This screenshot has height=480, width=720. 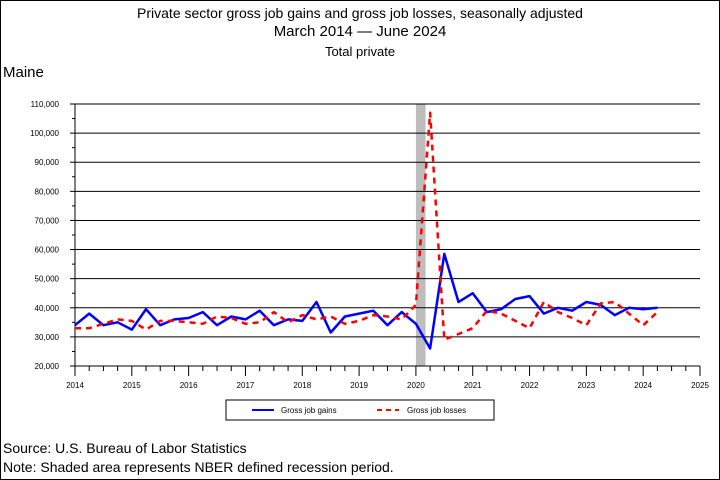 What do you see at coordinates (360, 51) in the screenshot?
I see `series-scope: Total private` at bounding box center [360, 51].